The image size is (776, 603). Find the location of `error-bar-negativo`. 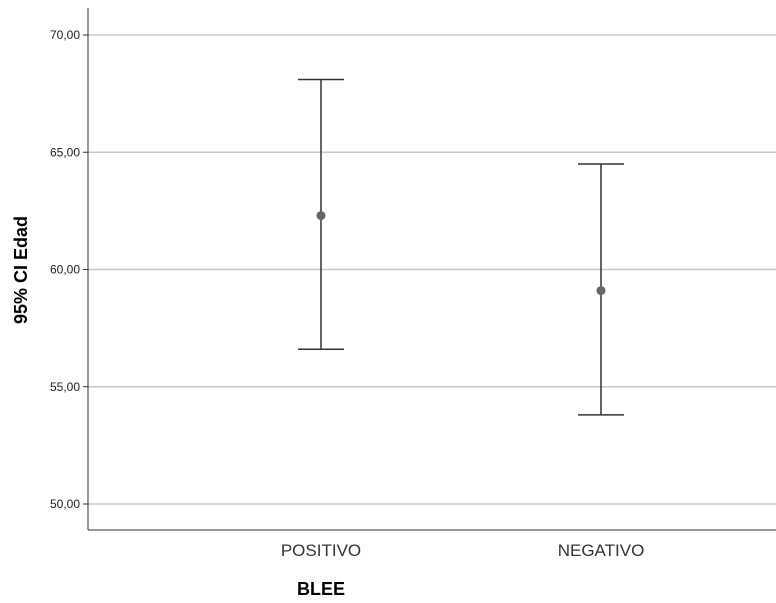

error-bar-negativo is located at coordinates (601, 289).